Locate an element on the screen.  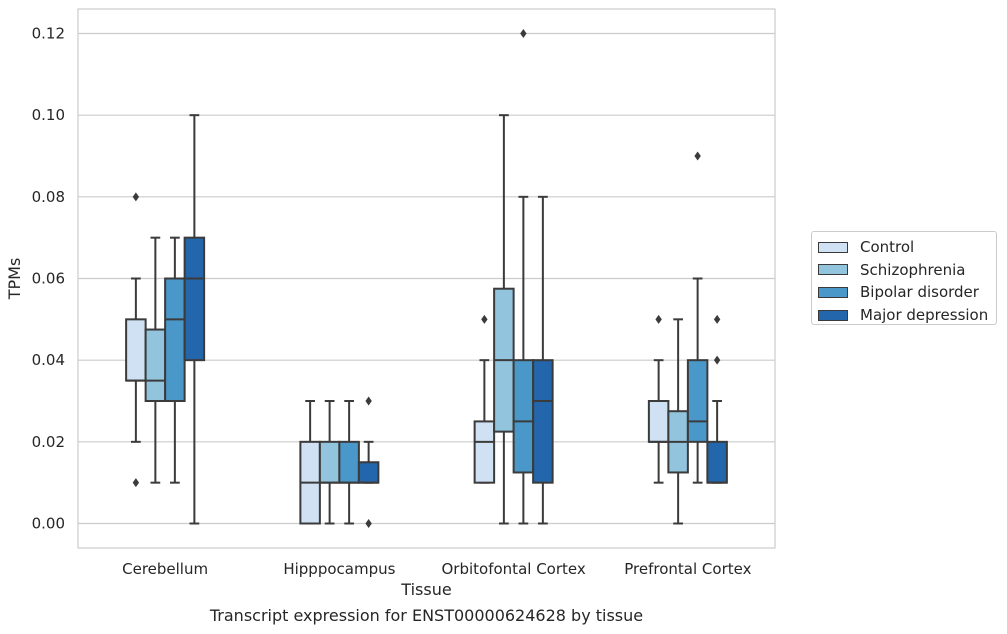
legend-item-schizophrenia: Schizophrenia is located at coordinates (907, 270).